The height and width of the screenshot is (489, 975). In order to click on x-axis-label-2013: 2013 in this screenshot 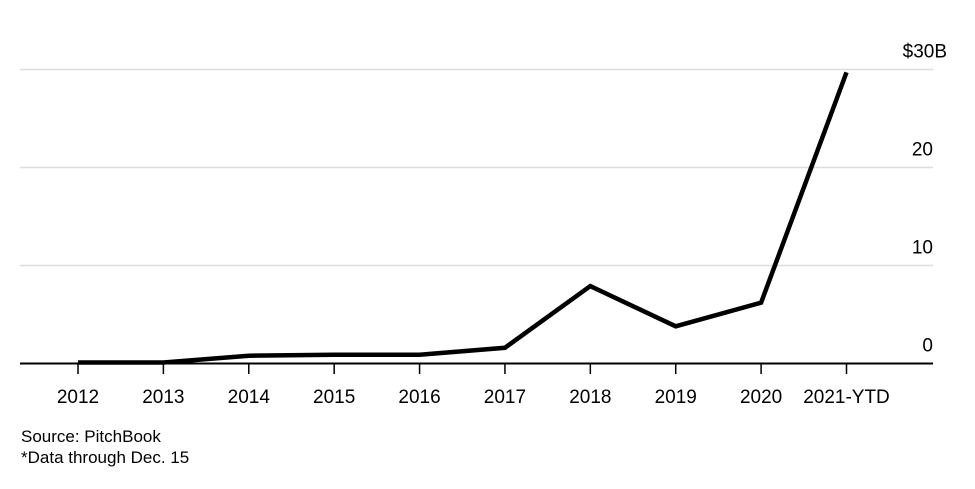, I will do `click(163, 397)`.